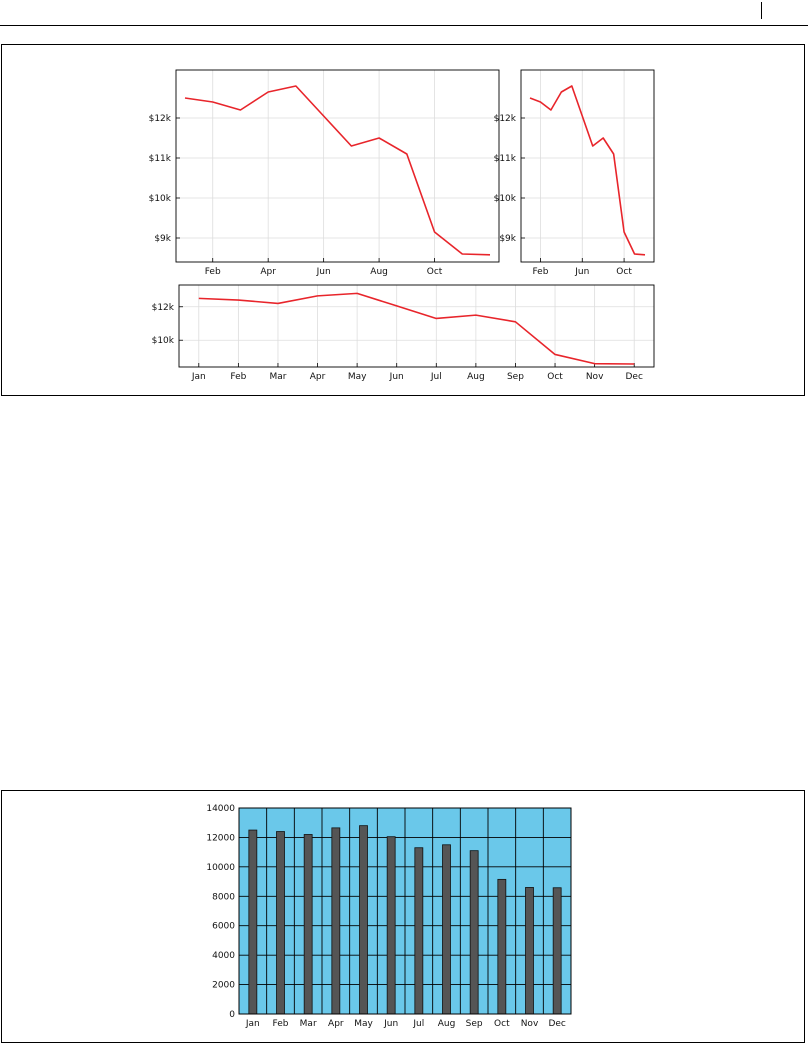 The width and height of the screenshot is (808, 1044). I want to click on top-left-xtick-label: Oct, so click(435, 272).